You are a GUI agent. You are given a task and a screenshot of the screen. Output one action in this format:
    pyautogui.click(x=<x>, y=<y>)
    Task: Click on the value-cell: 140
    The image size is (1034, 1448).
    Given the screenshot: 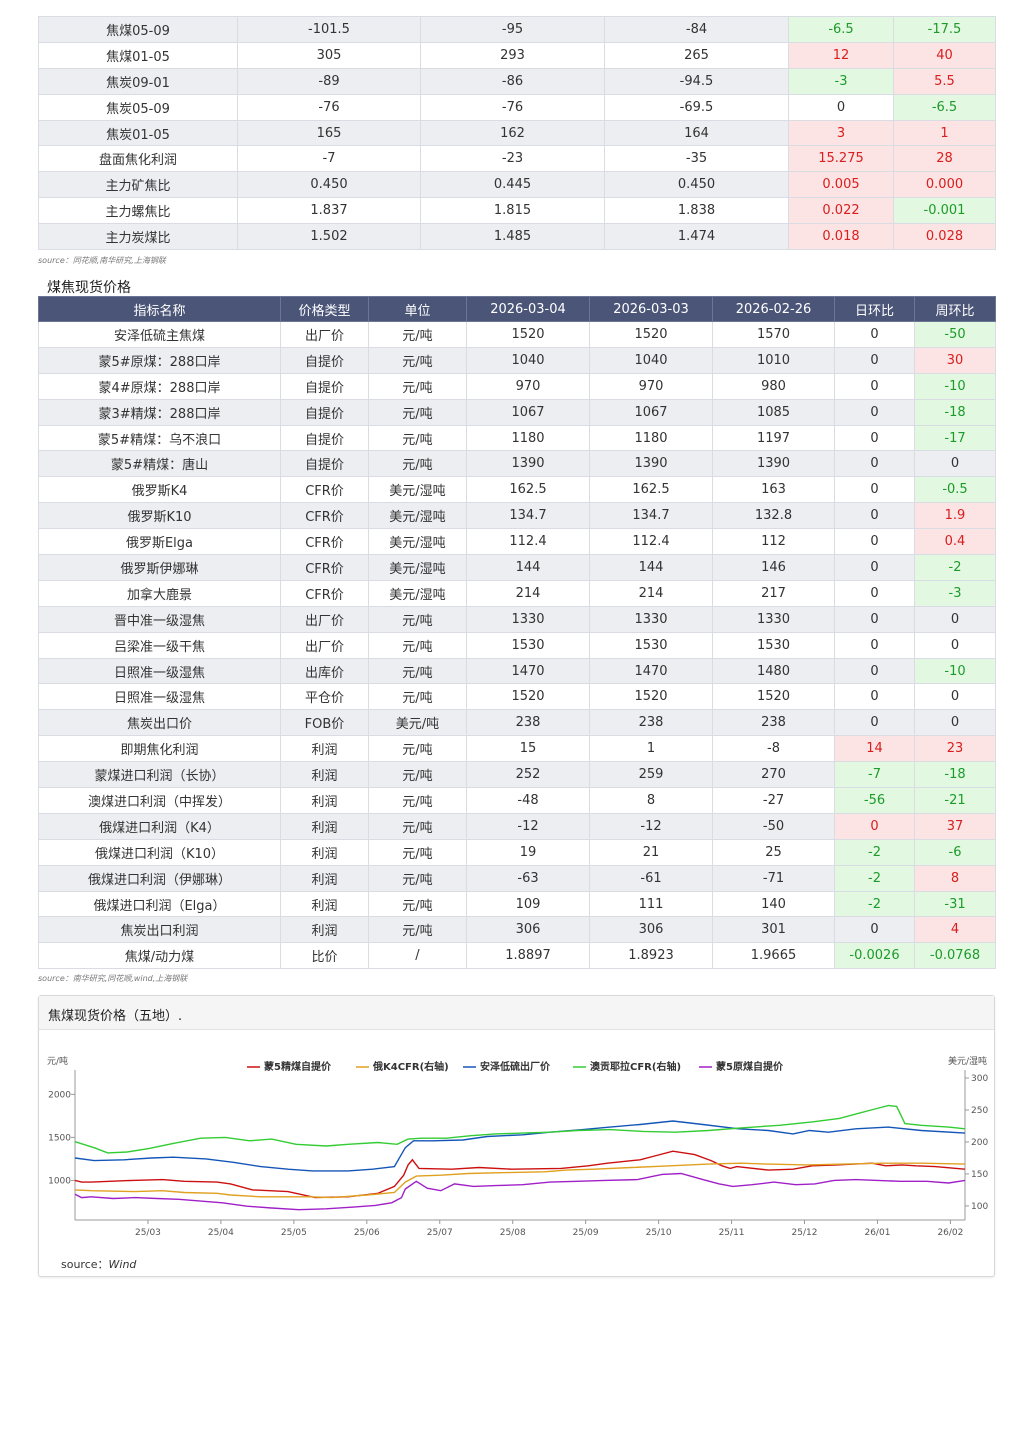 What is the action you would take?
    pyautogui.click(x=773, y=904)
    